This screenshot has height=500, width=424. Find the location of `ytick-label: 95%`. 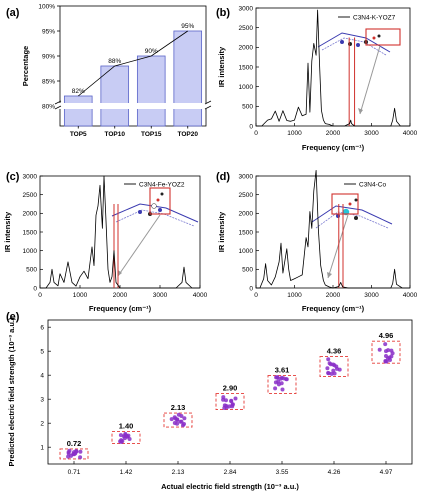

ytick-label: 95% is located at coordinates (48, 31).